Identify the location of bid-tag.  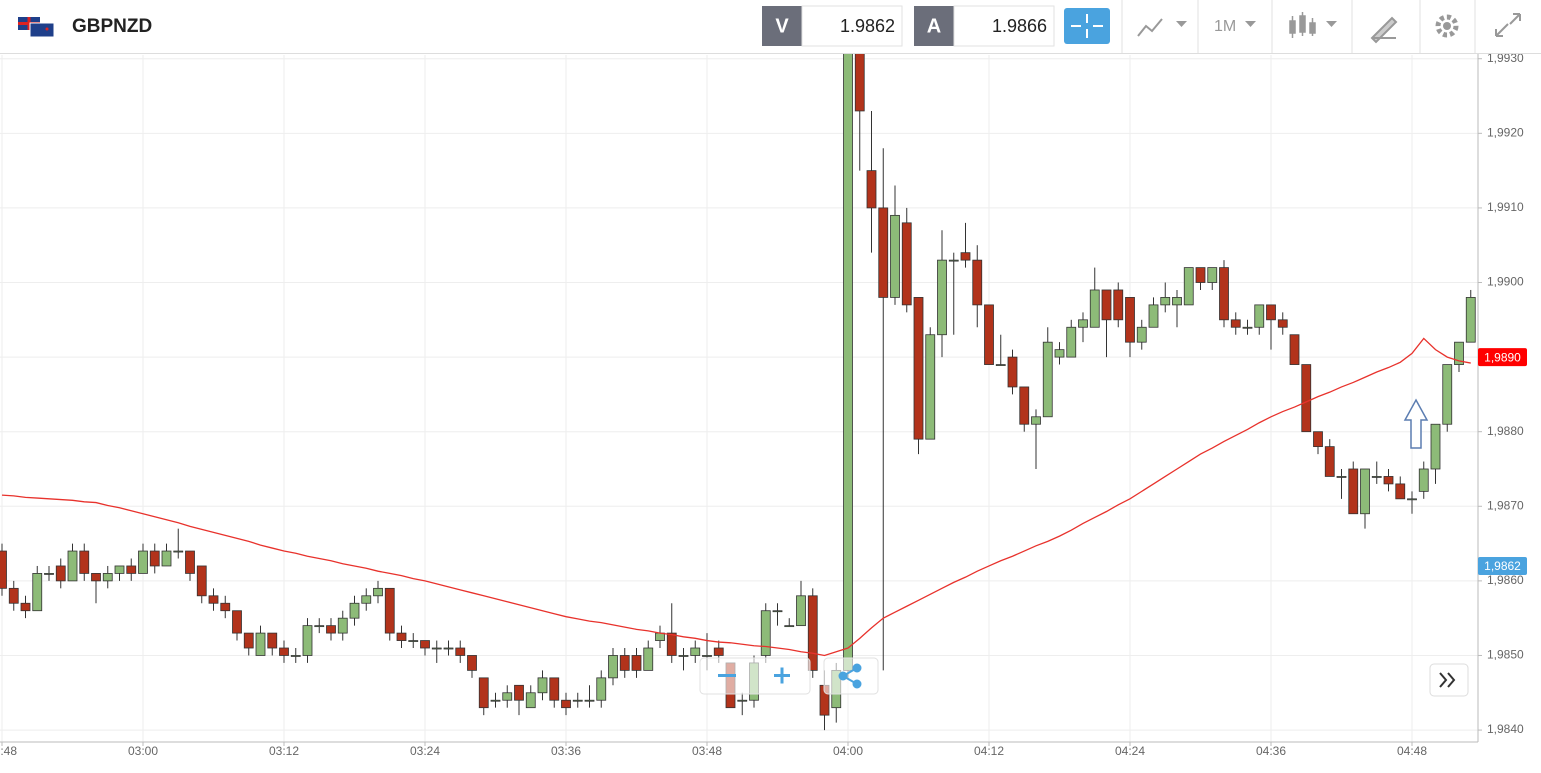
(782, 26).